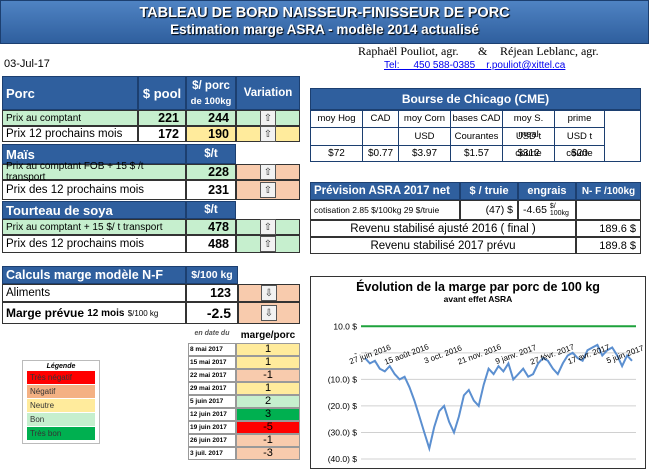  What do you see at coordinates (27, 64) in the screenshot?
I see `report-date: 03-Jul-17` at bounding box center [27, 64].